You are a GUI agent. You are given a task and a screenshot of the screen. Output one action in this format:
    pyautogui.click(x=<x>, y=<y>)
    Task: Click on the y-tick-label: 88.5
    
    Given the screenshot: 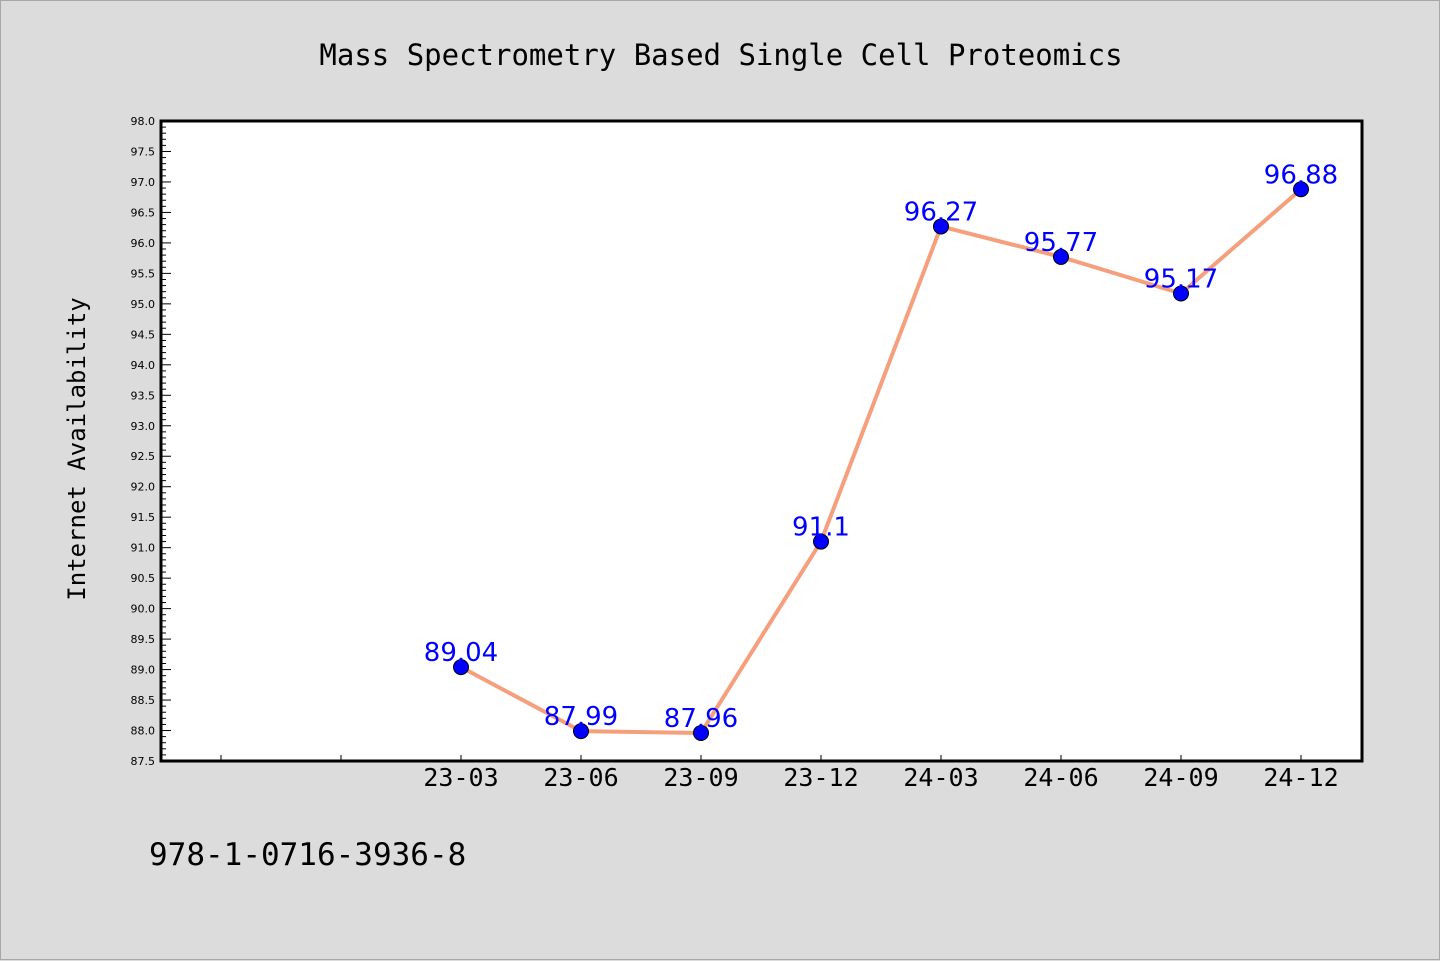 What is the action you would take?
    pyautogui.click(x=143, y=700)
    